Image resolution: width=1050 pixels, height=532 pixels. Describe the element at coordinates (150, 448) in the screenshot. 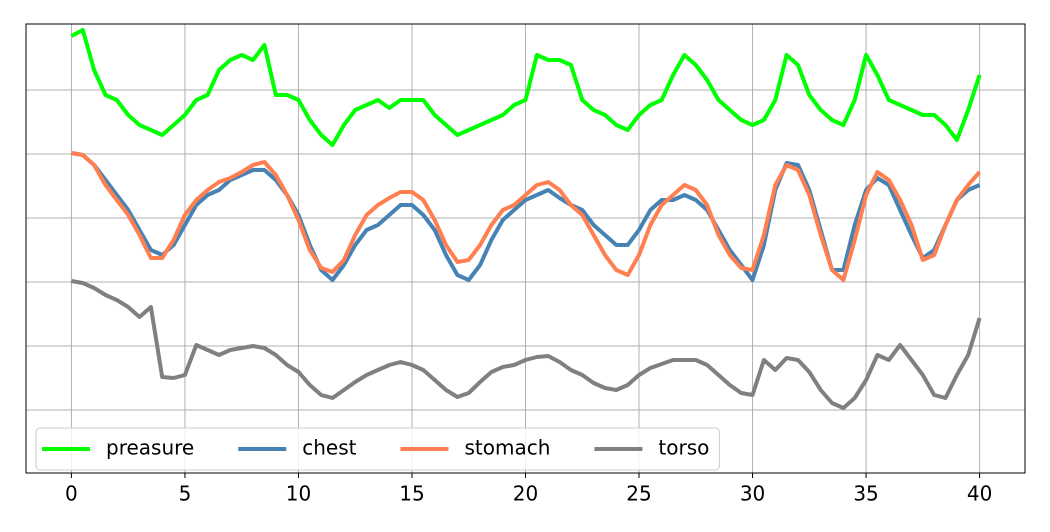

I see `legend-label: preasure` at that location.